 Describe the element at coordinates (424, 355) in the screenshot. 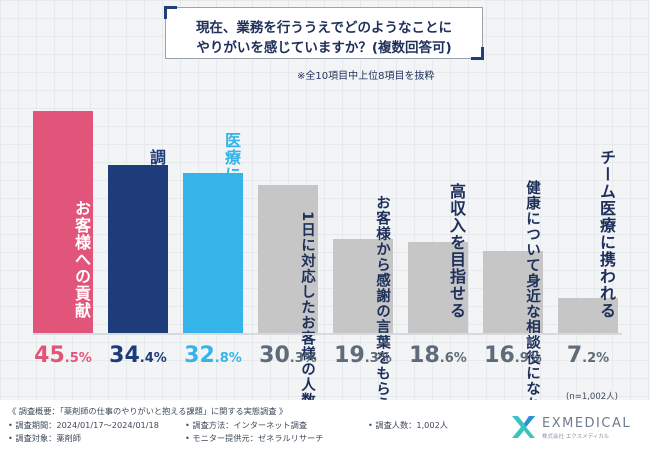

I see `value-integer: 18` at that location.